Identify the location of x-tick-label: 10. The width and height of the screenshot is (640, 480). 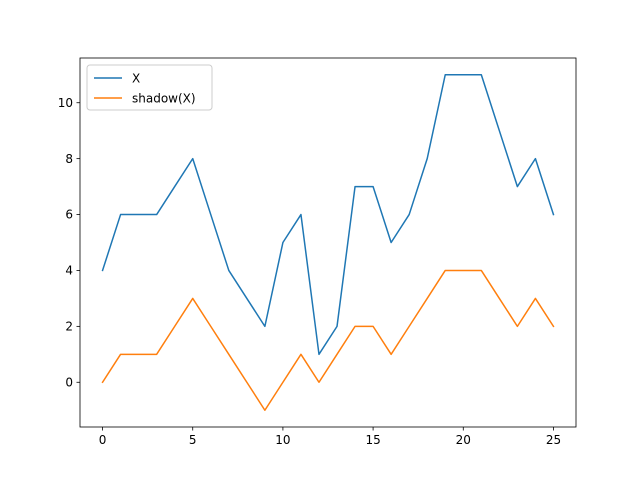
(282, 440).